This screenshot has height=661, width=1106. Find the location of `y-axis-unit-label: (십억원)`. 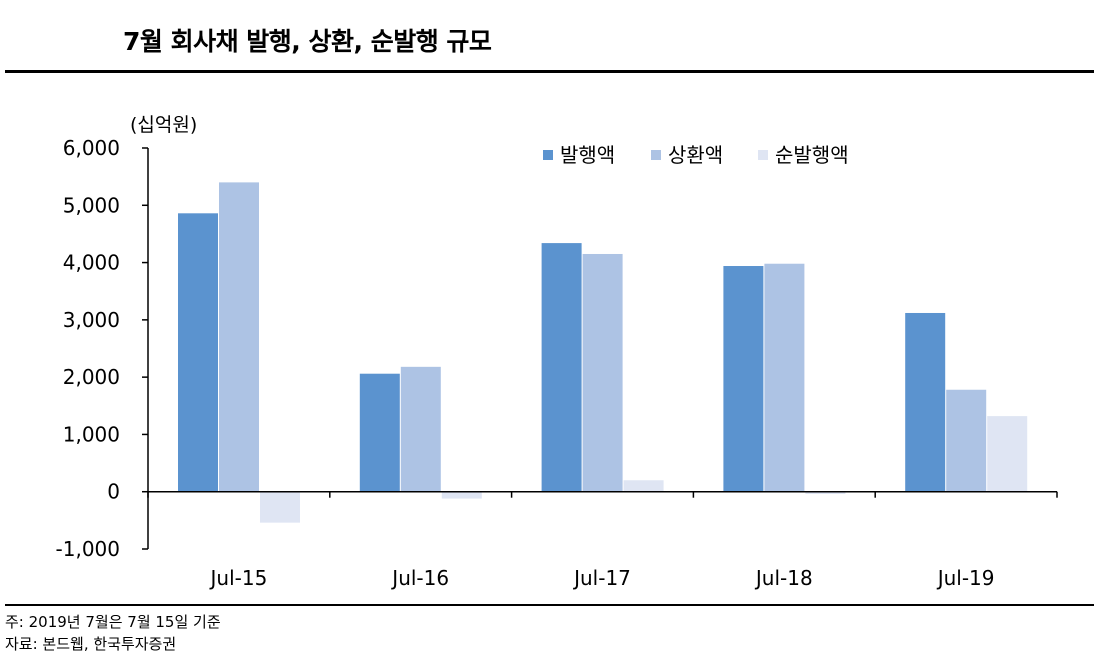

y-axis-unit-label: (십억원) is located at coordinates (163, 125).